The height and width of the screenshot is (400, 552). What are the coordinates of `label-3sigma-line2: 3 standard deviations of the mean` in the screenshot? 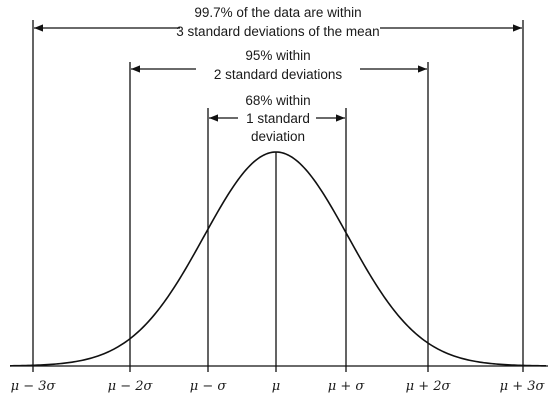 It's located at (277, 31).